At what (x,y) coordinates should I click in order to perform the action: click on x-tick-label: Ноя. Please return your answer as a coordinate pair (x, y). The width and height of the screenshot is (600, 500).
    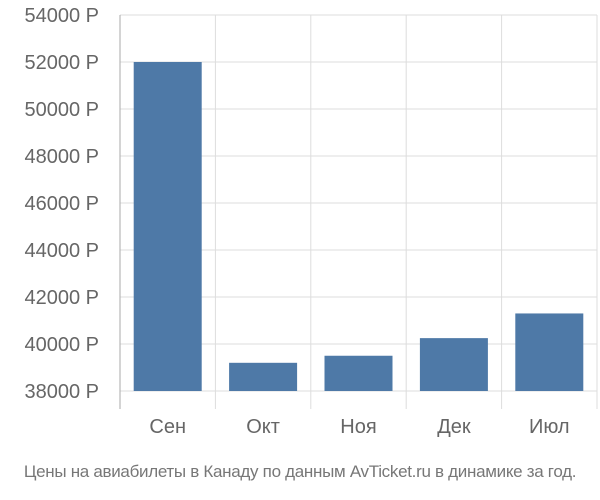
    Looking at the image, I should click on (358, 427).